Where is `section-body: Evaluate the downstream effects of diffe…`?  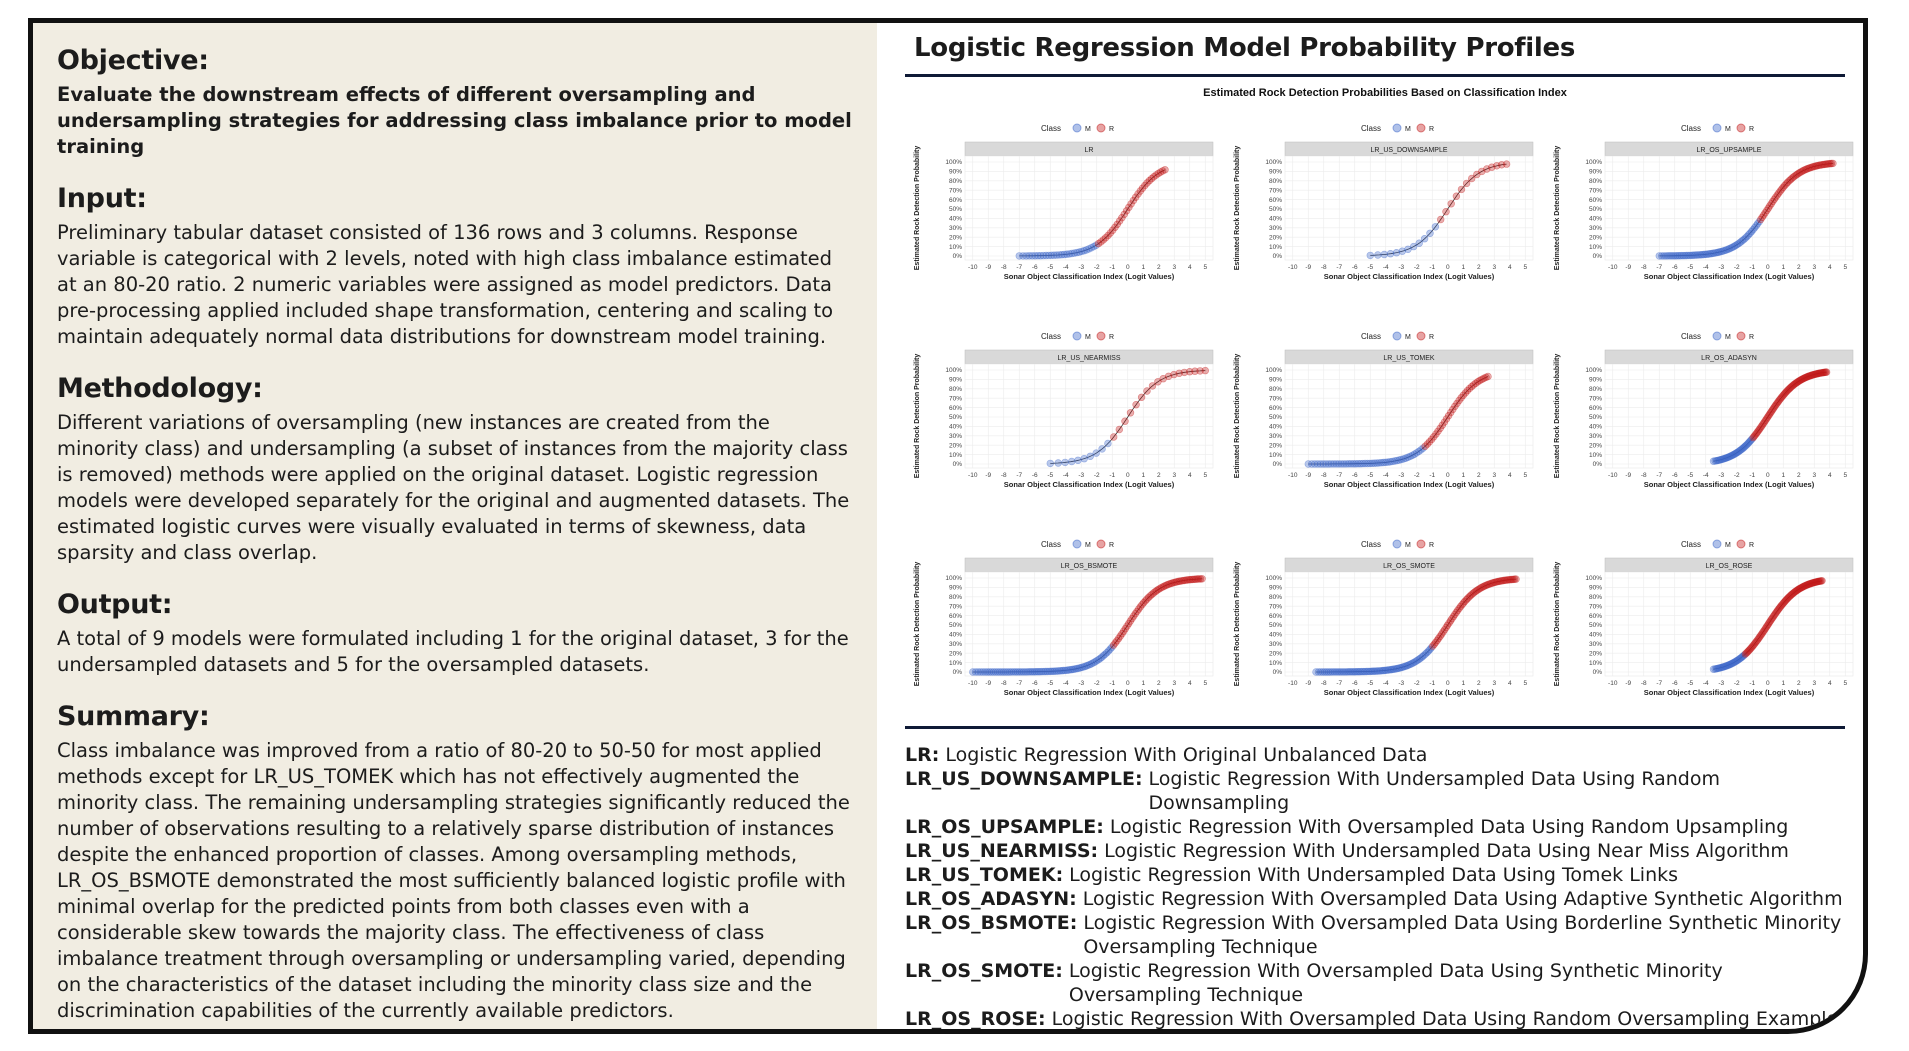
section-body: Evaluate the downstream effects of diffe… is located at coordinates (454, 120).